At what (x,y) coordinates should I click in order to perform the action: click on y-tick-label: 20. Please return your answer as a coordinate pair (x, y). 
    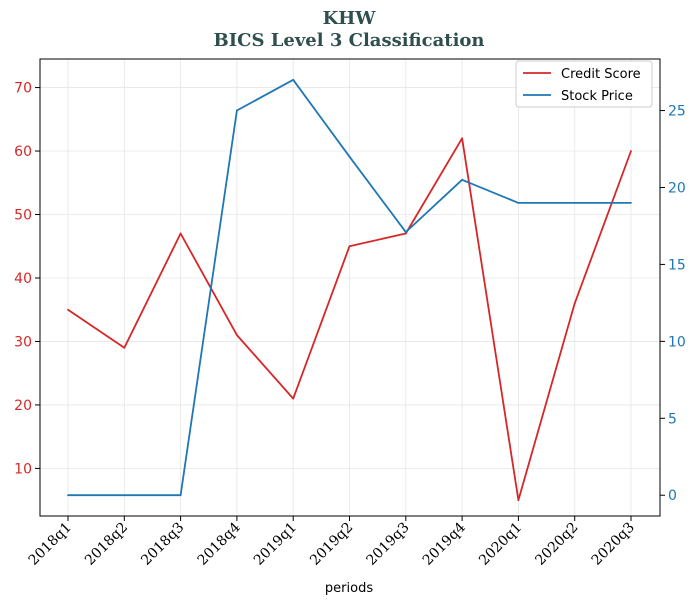
    Looking at the image, I should click on (23, 406).